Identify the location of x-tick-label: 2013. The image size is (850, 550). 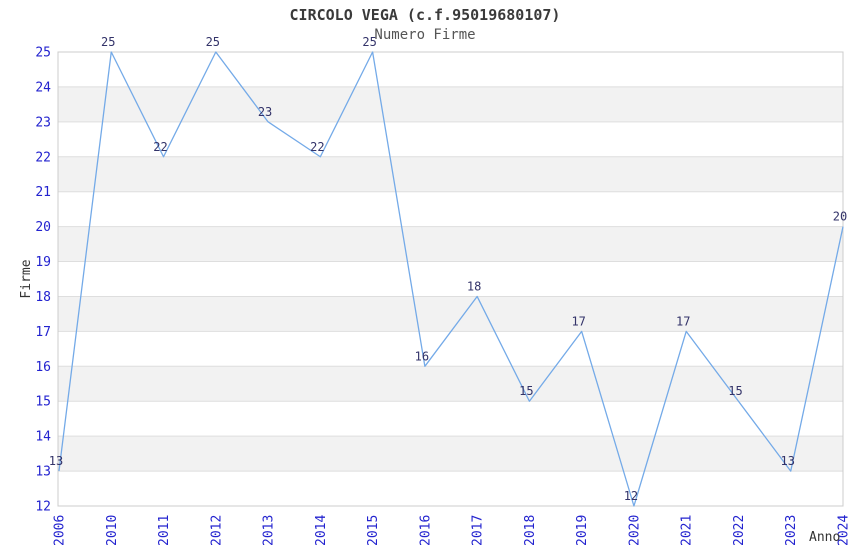
(269, 530).